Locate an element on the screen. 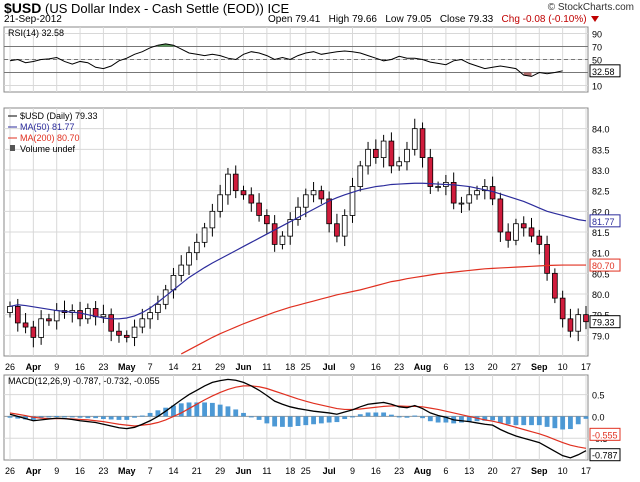 The image size is (640, 482). price-legend-series: $USD (Daily) 79.33 is located at coordinates (59, 116).